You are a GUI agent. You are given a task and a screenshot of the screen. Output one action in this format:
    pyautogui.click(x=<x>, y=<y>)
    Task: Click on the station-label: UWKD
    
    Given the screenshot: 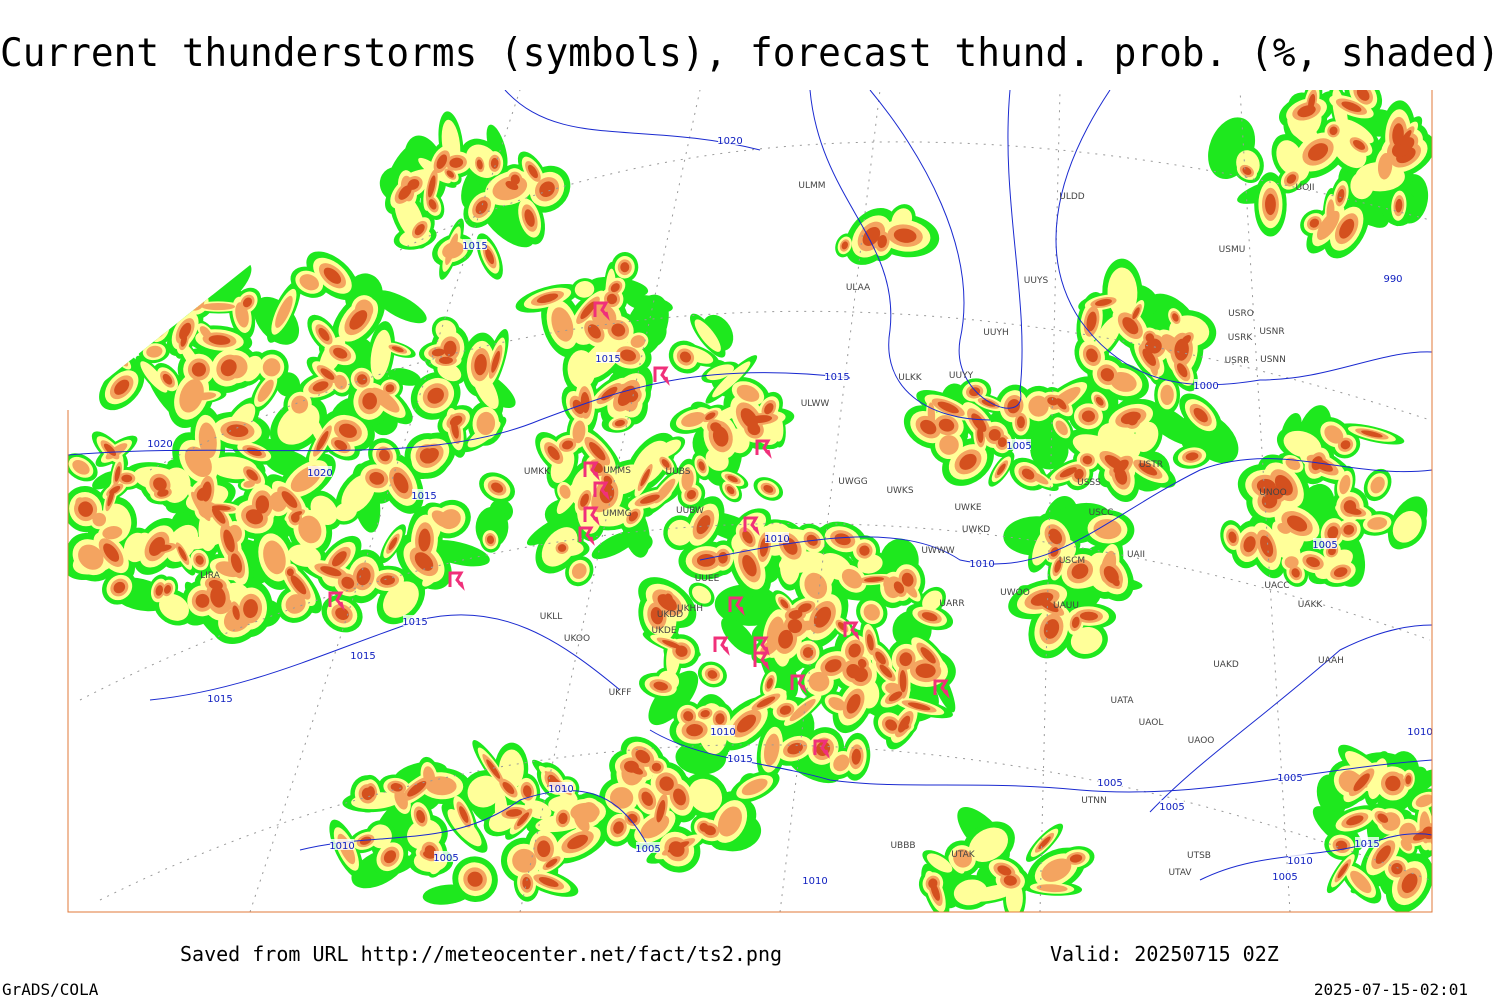 What is the action you would take?
    pyautogui.click(x=976, y=530)
    